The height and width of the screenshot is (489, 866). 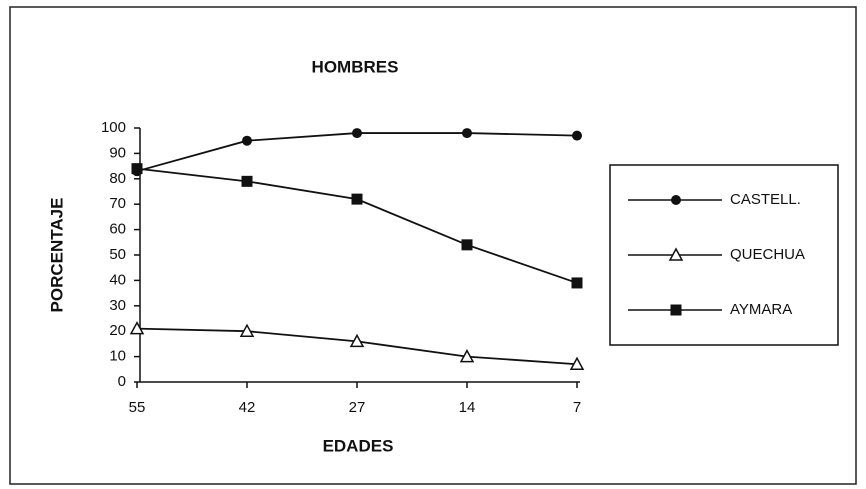 I want to click on y-tick-label: 10, so click(x=117, y=356).